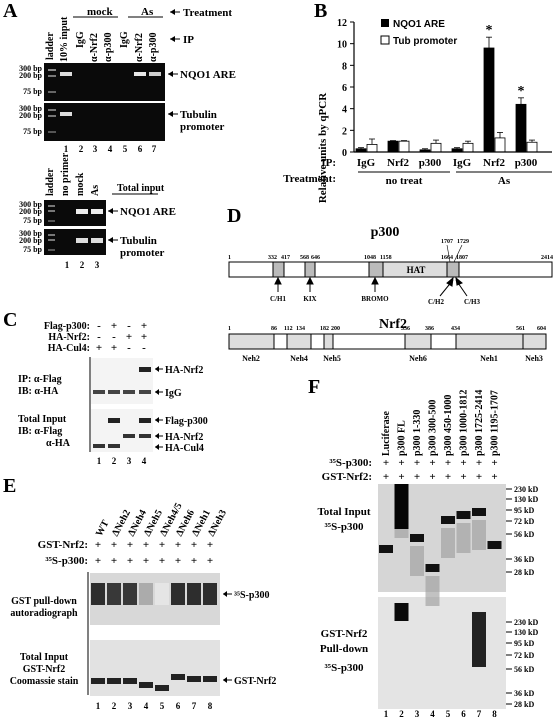  Describe the element at coordinates (229, 258) in the screenshot. I see `tick: 1` at that location.